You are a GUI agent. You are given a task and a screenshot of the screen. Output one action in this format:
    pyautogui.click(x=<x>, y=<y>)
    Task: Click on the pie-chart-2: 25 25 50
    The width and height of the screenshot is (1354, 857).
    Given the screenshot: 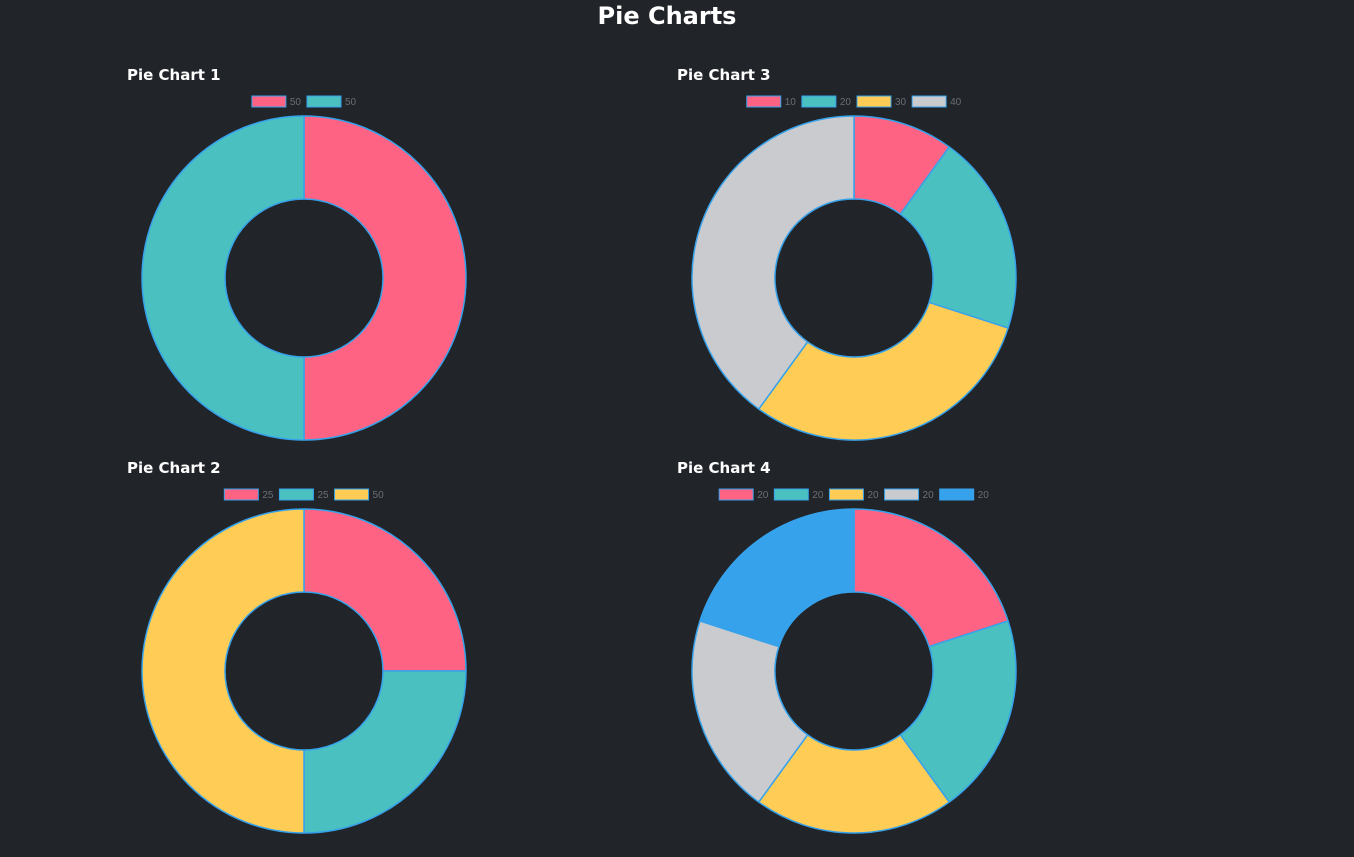 What is the action you would take?
    pyautogui.click(x=304, y=661)
    